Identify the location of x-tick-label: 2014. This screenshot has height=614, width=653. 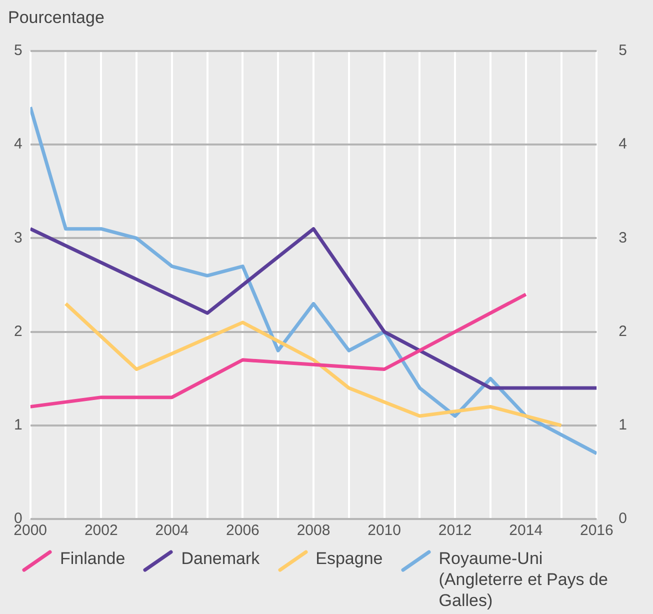
(526, 531).